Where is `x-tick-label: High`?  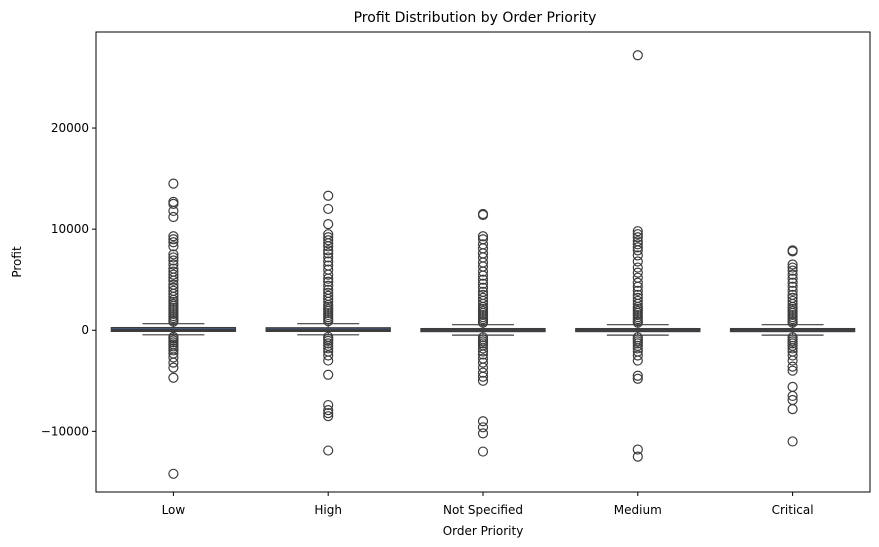
x-tick-label: High is located at coordinates (328, 510).